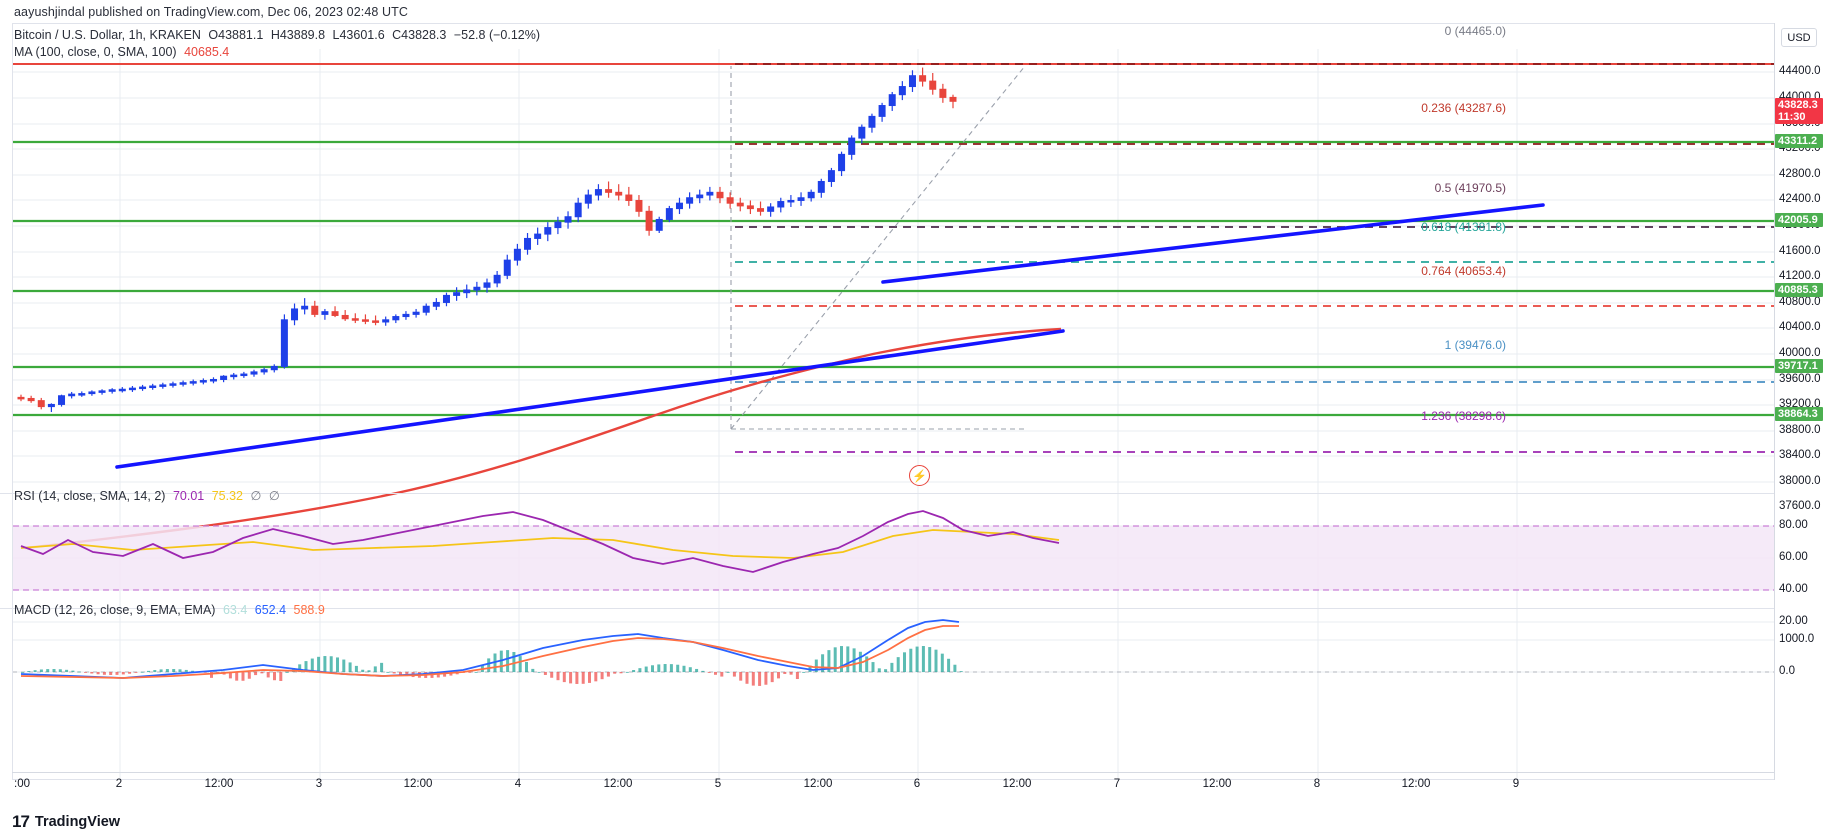 The image size is (1835, 839). Describe the element at coordinates (1117, 784) in the screenshot. I see `time-axis-tick: 7` at that location.